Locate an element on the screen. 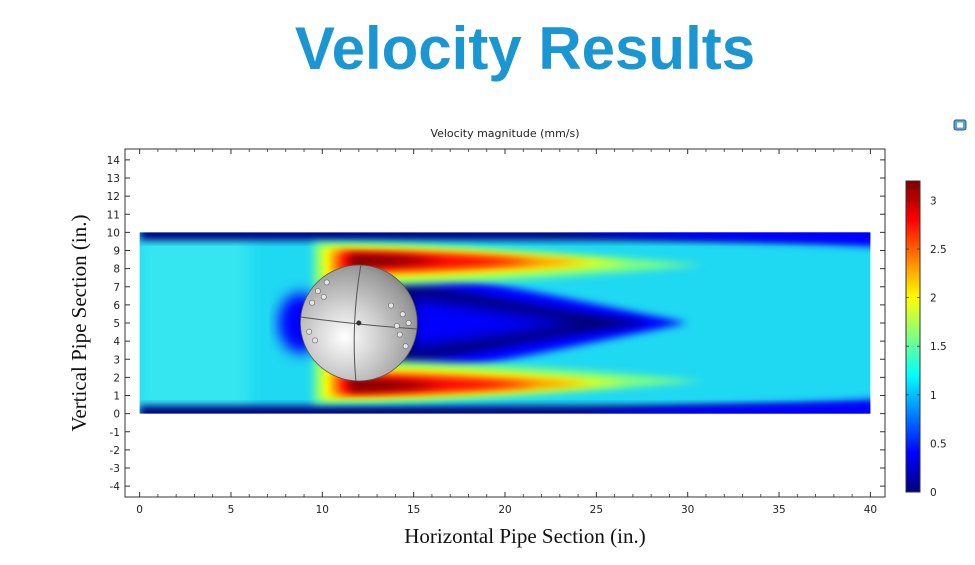 This screenshot has width=975, height=565. y-tick-label: -2 is located at coordinates (115, 451).